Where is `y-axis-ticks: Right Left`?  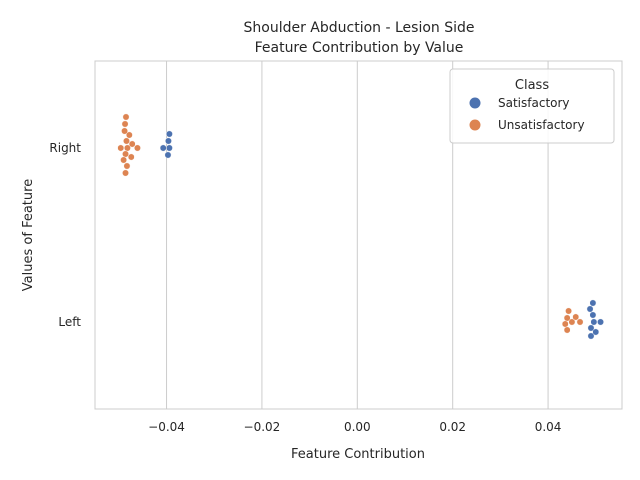
y-axis-ticks: Right Left is located at coordinates (65, 235).